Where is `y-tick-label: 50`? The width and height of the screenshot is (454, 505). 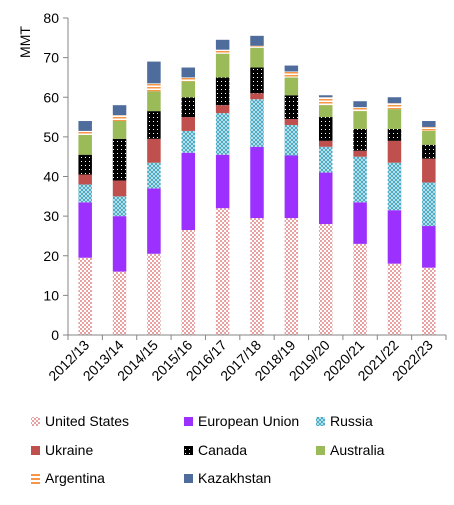 y-tick-label: 50 is located at coordinates (51, 137).